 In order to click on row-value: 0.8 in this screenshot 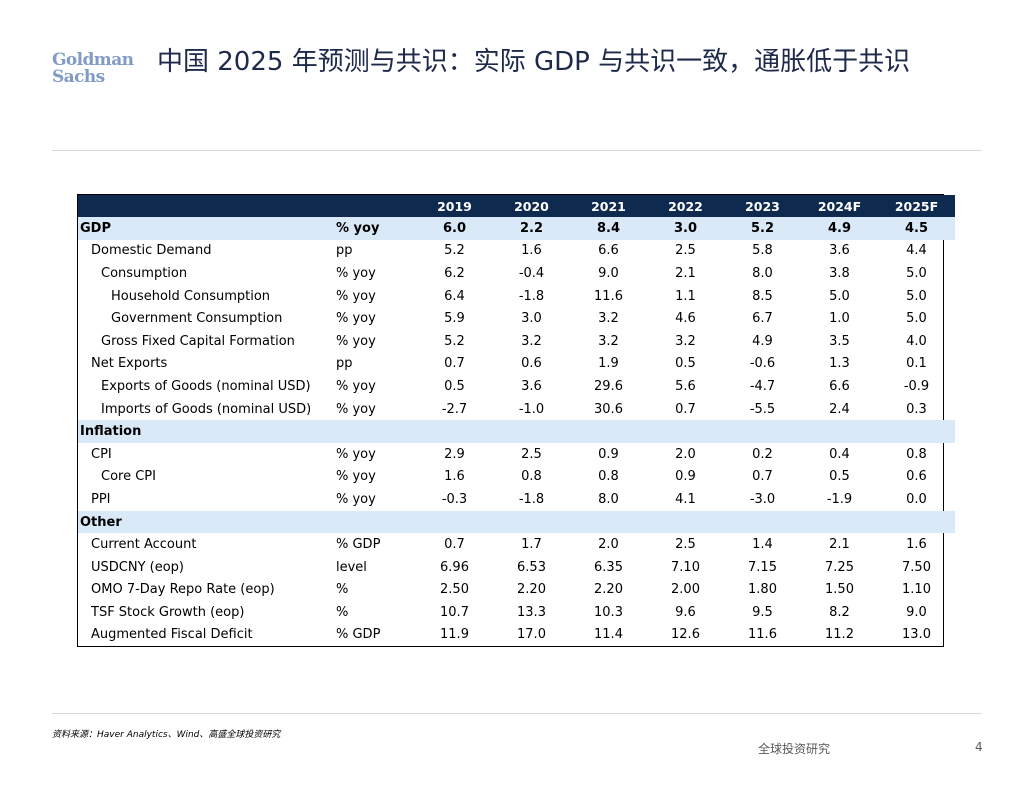, I will do `click(608, 477)`.